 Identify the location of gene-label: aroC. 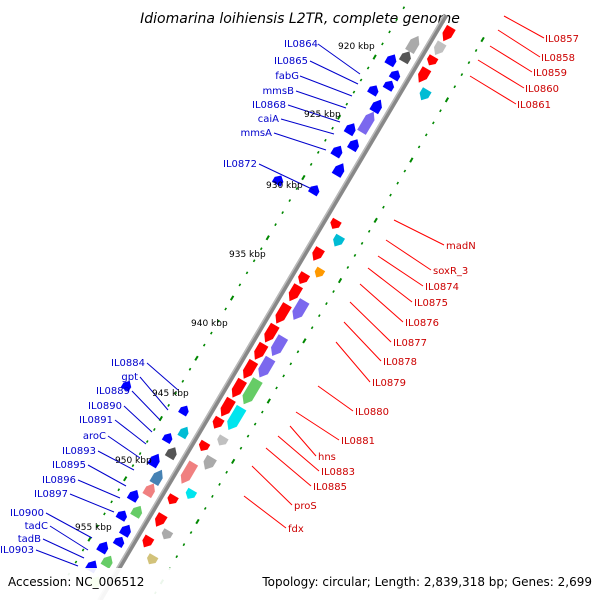
(94, 436).